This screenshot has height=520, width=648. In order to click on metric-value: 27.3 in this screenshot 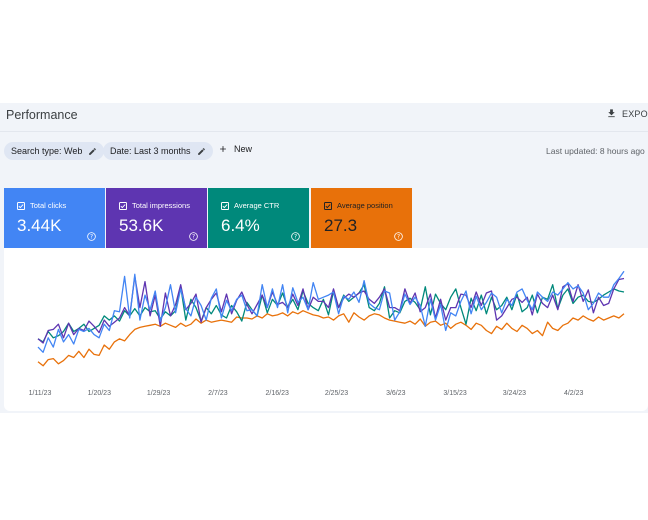, I will do `click(341, 225)`.